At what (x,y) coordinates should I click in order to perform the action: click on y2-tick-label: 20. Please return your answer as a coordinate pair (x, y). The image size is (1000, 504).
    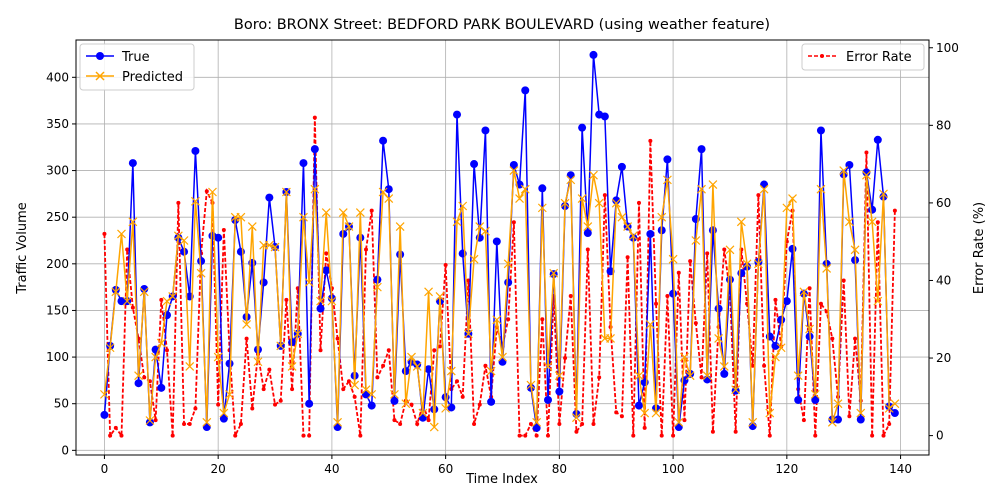
    Looking at the image, I should click on (943, 358).